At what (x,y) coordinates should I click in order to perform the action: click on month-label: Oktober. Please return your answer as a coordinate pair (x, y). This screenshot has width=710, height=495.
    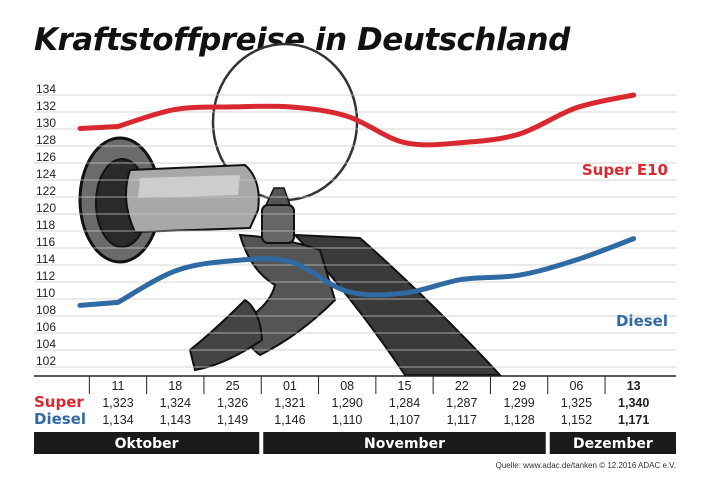
    Looking at the image, I should click on (147, 444).